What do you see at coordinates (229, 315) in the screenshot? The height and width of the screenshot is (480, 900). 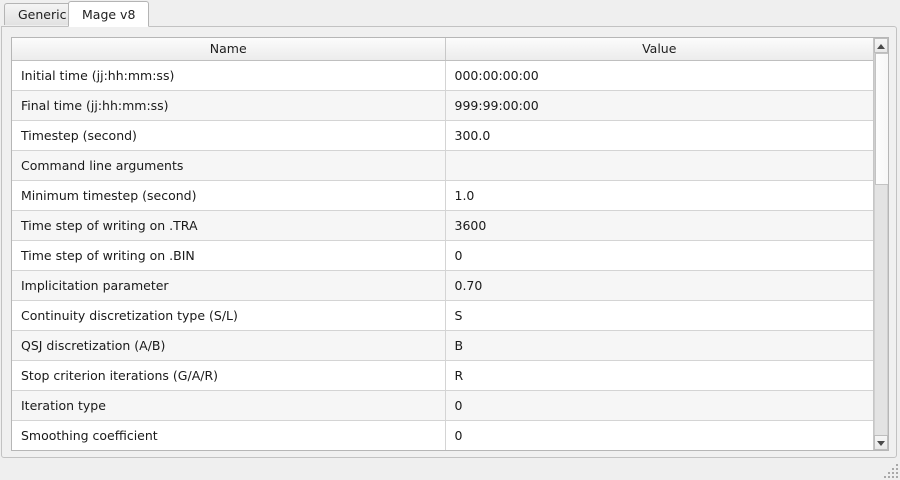 I see `cell-parameter-name: Continuity discretization type (S/L)` at bounding box center [229, 315].